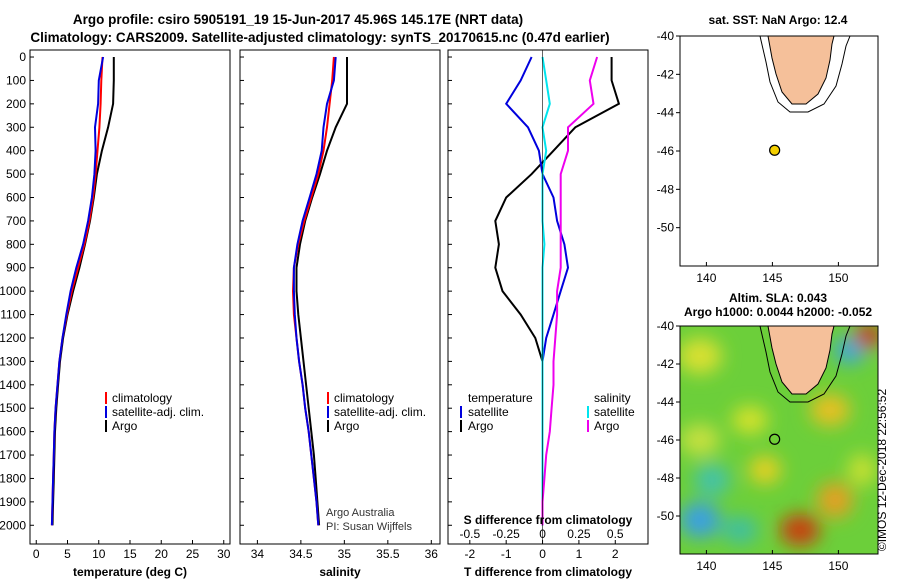 Image resolution: width=900 pixels, height=580 pixels. I want to click on temperature-legend: climatology satellite-adj. clim. Argo, so click(154, 412).